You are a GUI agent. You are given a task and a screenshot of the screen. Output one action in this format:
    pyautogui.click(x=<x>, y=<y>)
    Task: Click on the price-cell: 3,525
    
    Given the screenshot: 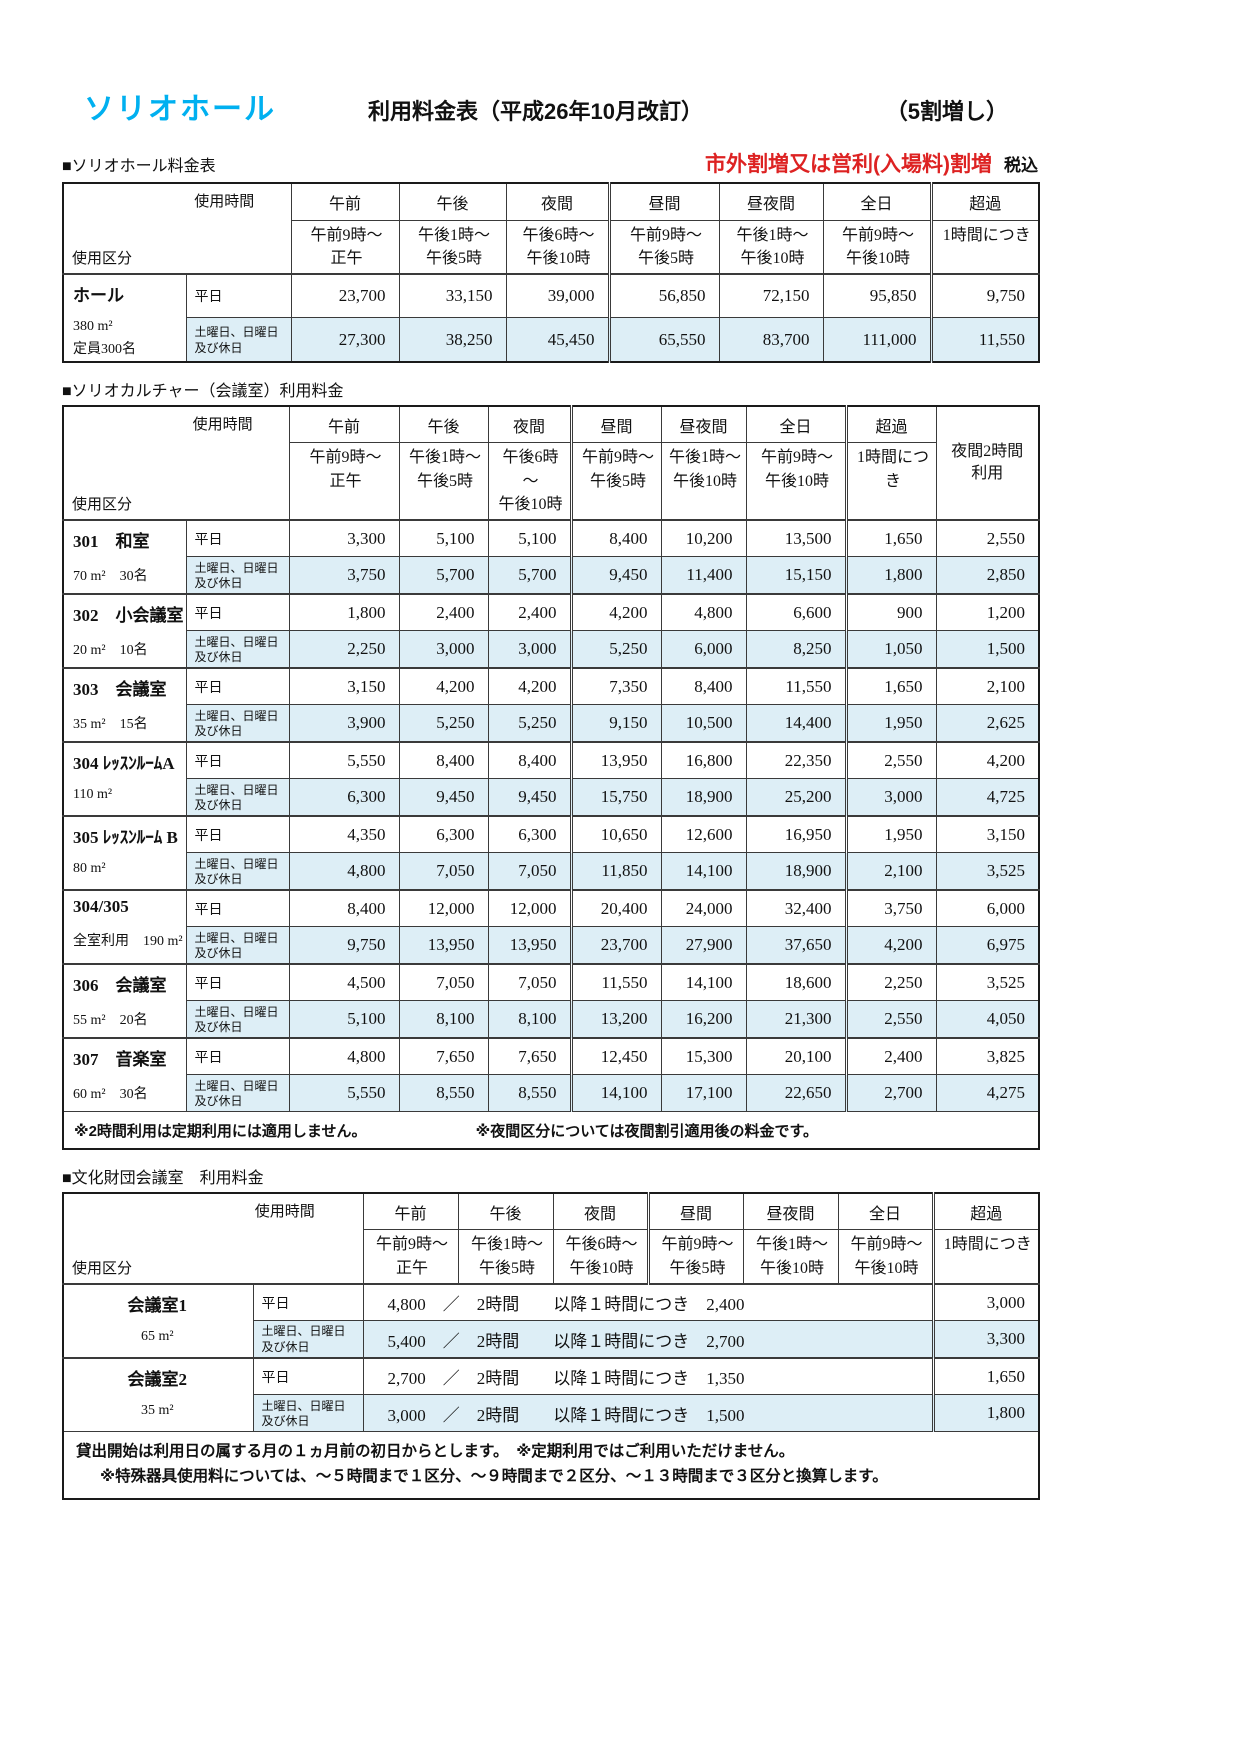 What is the action you would take?
    pyautogui.click(x=987, y=871)
    